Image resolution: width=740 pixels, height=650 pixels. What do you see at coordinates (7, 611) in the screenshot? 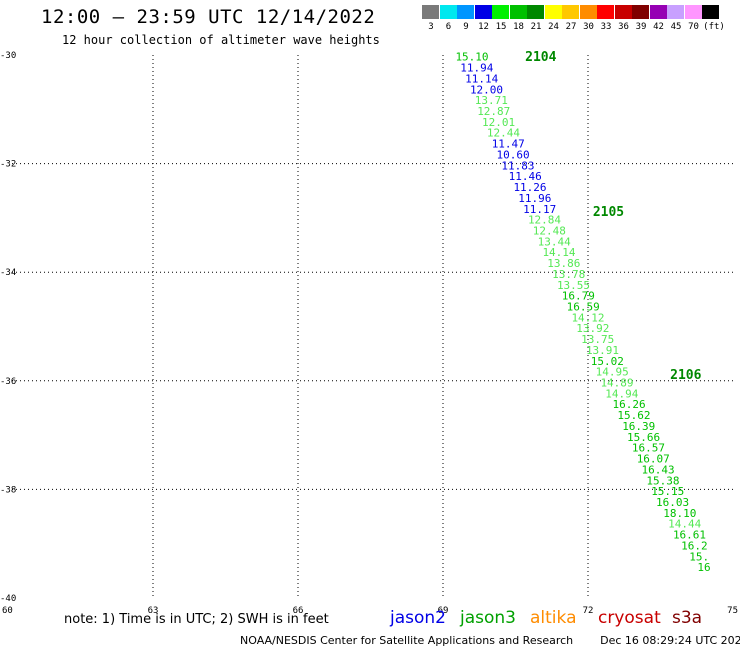
I see `x-tick-label: 60` at bounding box center [7, 611].